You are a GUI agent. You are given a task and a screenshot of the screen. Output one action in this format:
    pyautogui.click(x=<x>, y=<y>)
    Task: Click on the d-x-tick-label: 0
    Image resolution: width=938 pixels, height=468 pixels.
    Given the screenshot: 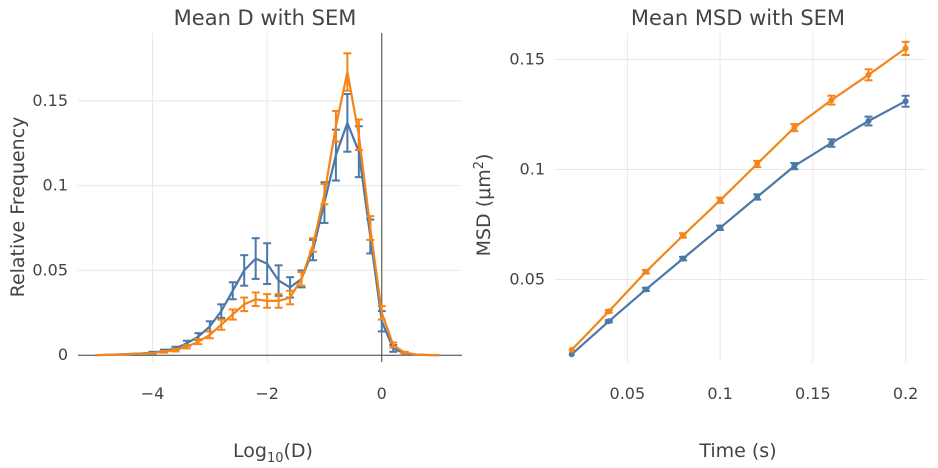 What is the action you would take?
    pyautogui.click(x=382, y=393)
    